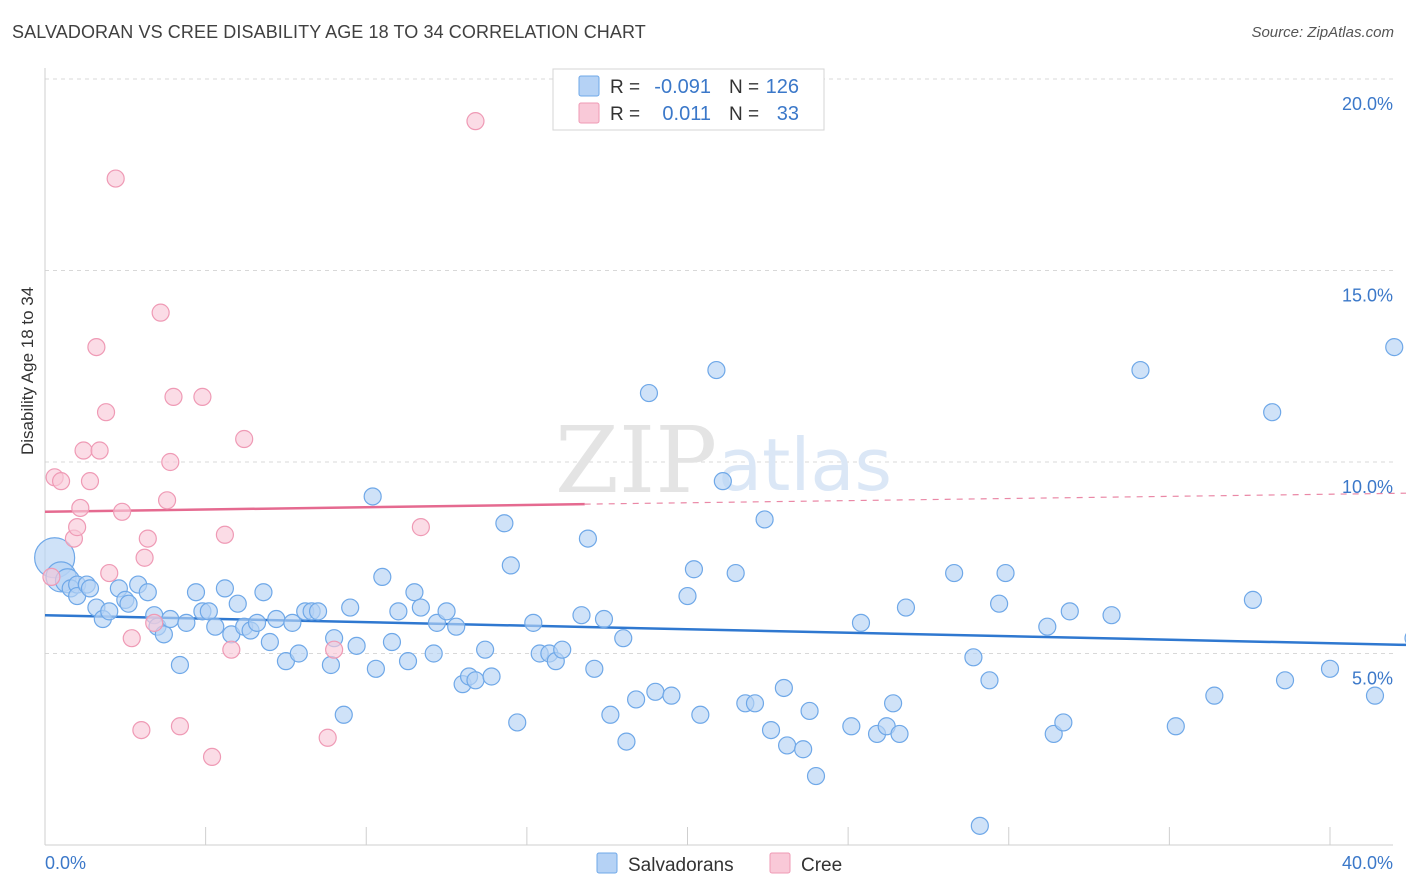 The image size is (1406, 892). I want to click on cree-trend-extension, so click(995, 498).